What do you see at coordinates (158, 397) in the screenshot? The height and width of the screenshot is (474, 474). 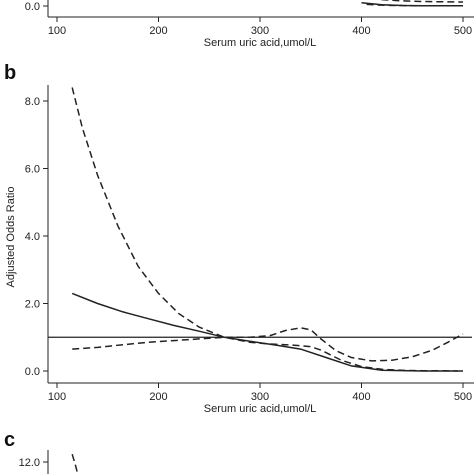 I see `panel-b-x-tick-label: 200` at bounding box center [158, 397].